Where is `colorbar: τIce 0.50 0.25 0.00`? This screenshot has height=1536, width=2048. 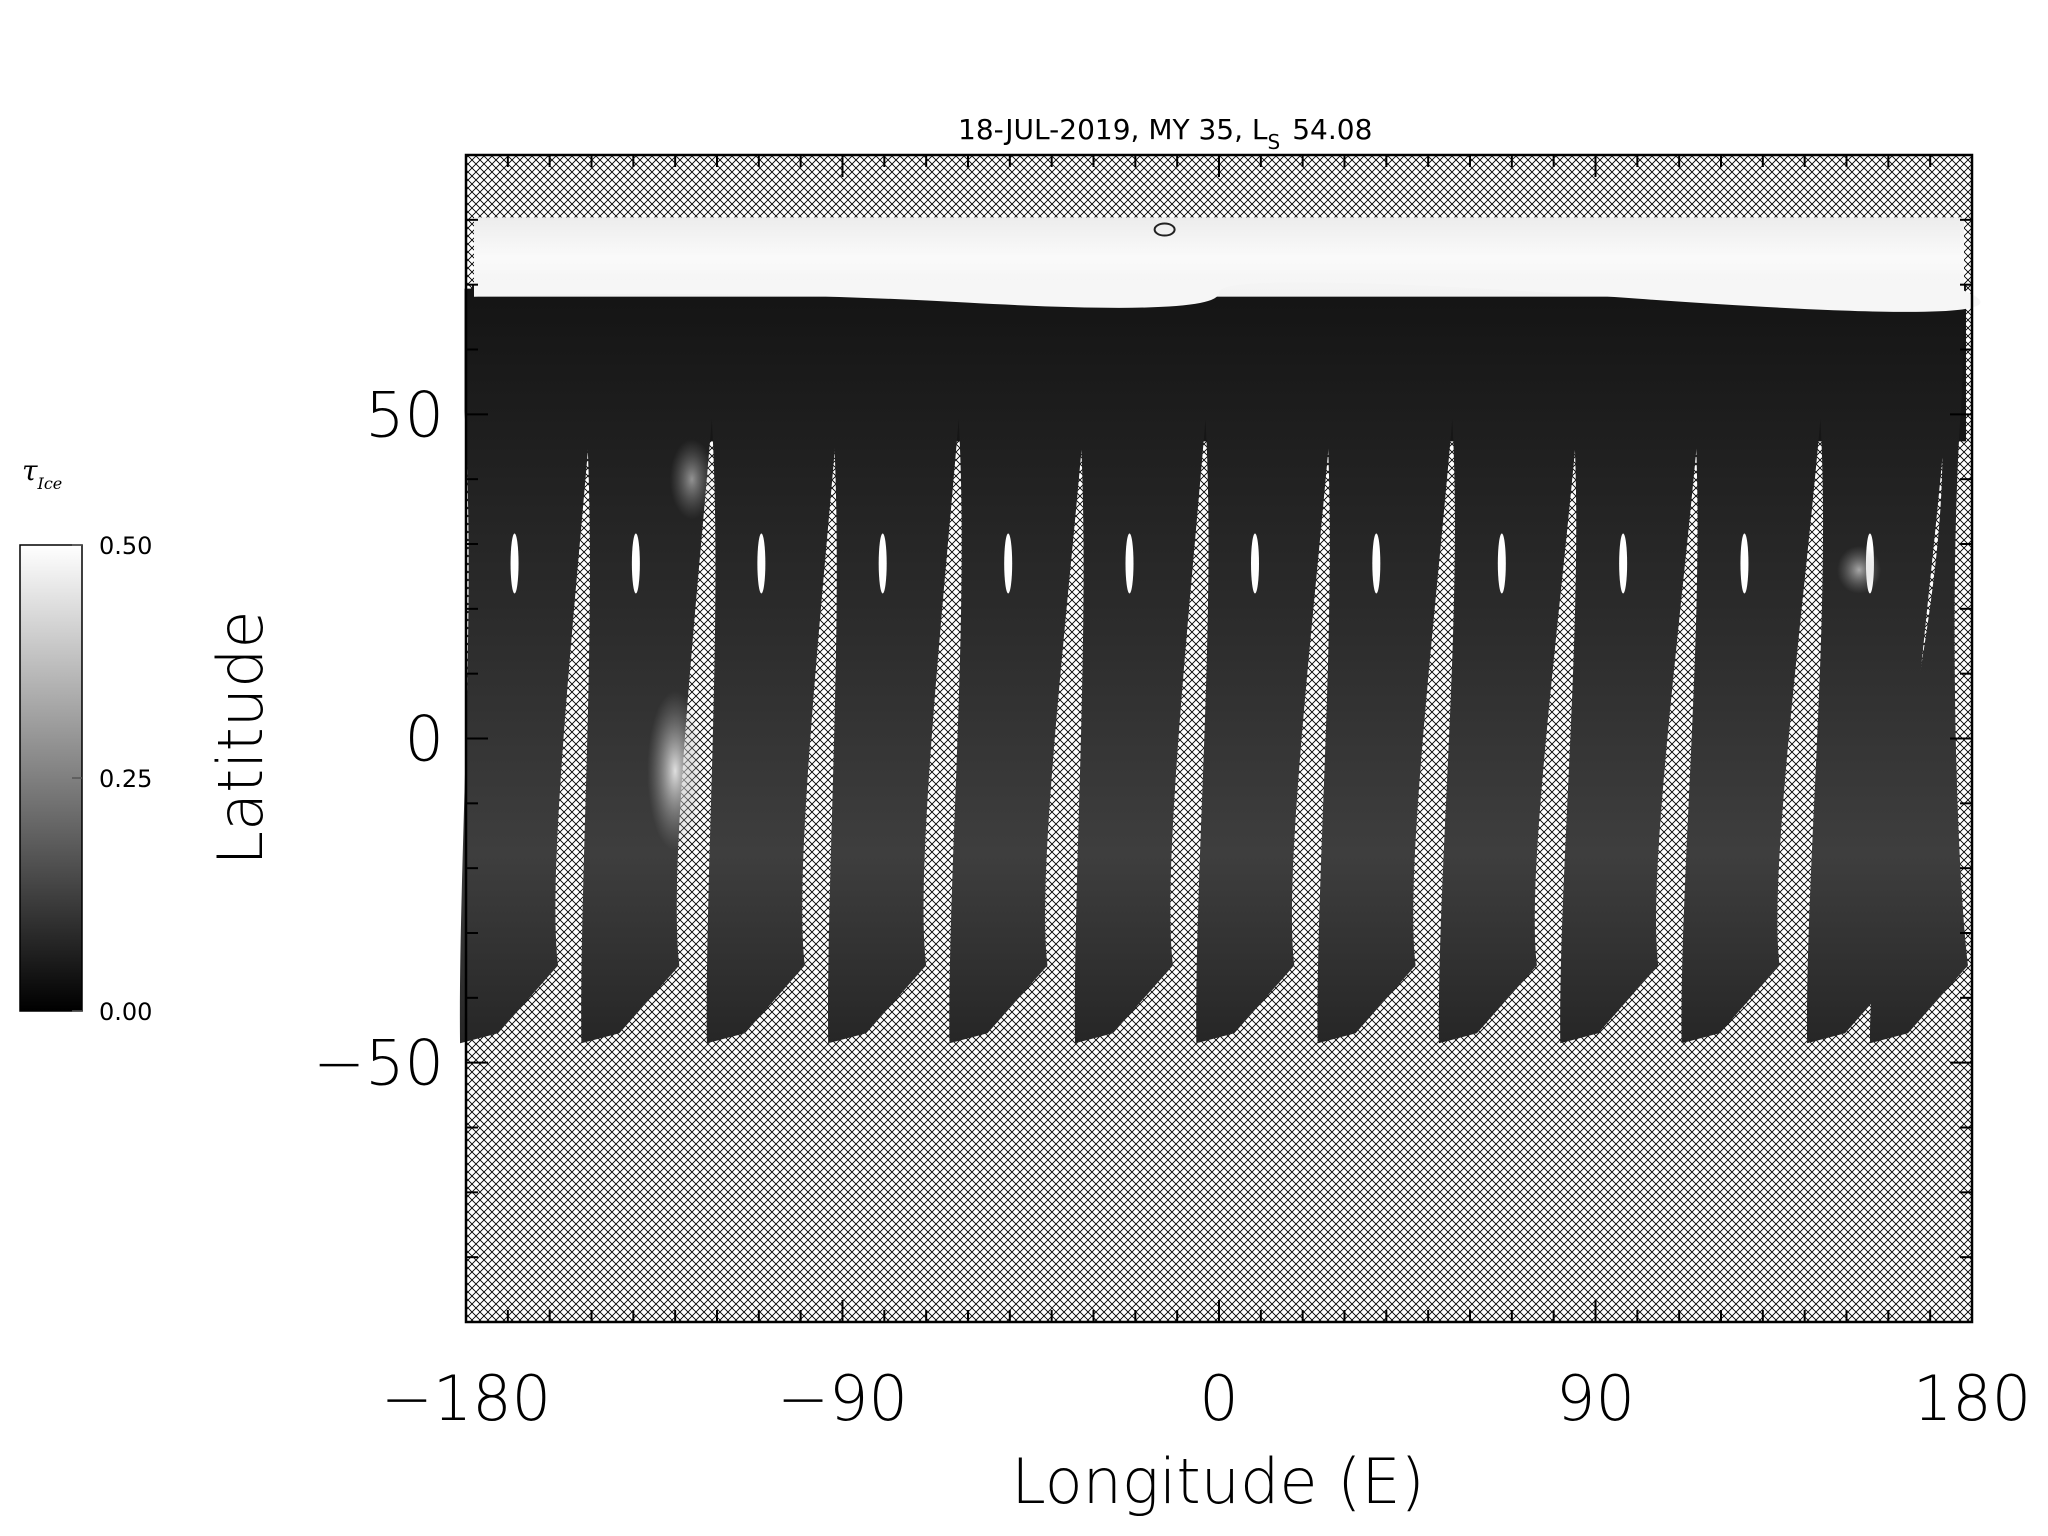 colorbar: τIce 0.50 0.25 0.00 is located at coordinates (85, 740).